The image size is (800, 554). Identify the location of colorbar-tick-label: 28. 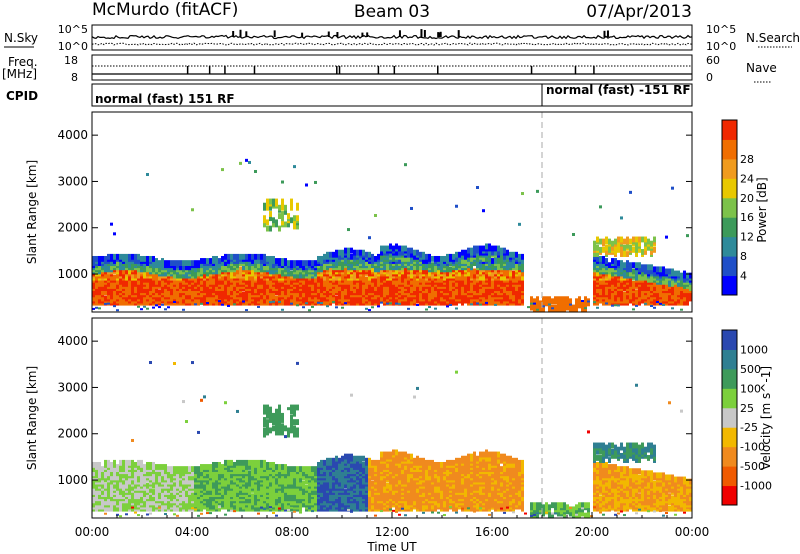
(747, 159).